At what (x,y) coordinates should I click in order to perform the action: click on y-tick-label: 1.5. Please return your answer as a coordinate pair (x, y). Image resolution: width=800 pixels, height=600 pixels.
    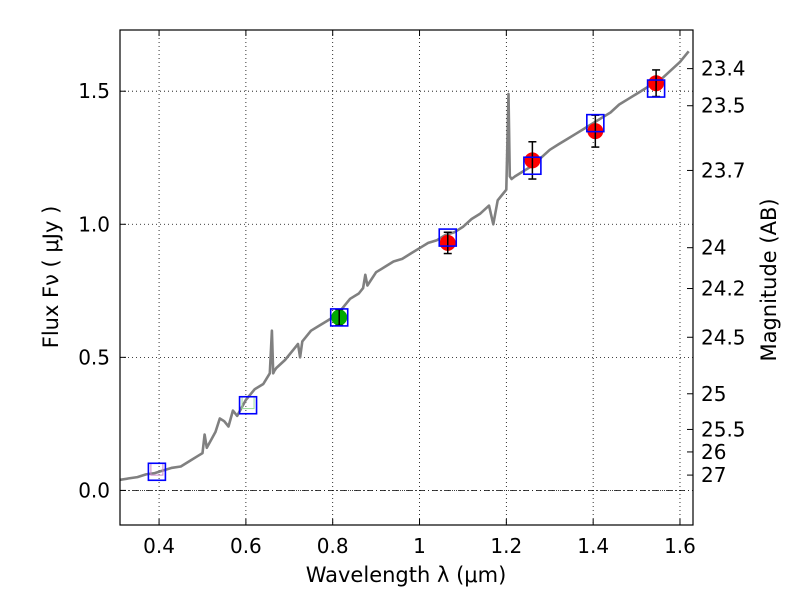
    Looking at the image, I should click on (94, 91).